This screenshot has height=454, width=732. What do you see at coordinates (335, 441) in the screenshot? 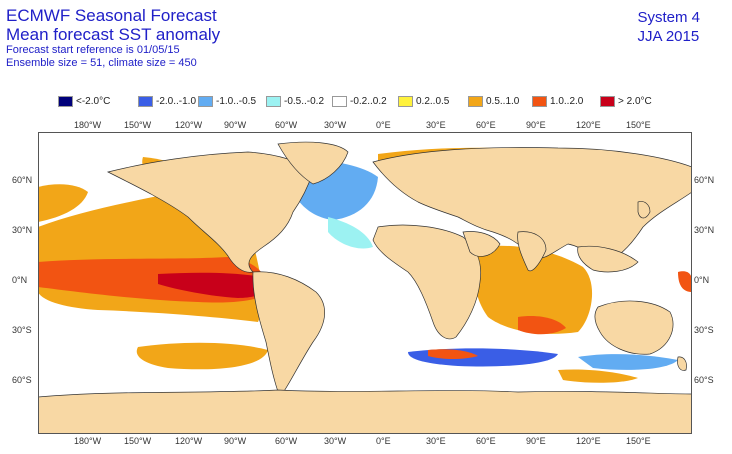
I see `longitude-label-bottom: 30°W` at bounding box center [335, 441].